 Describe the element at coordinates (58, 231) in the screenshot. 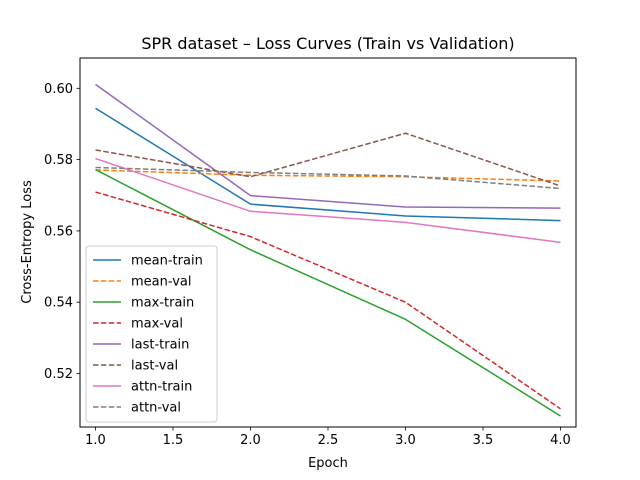

I see `y-tick-label: 0.56` at that location.